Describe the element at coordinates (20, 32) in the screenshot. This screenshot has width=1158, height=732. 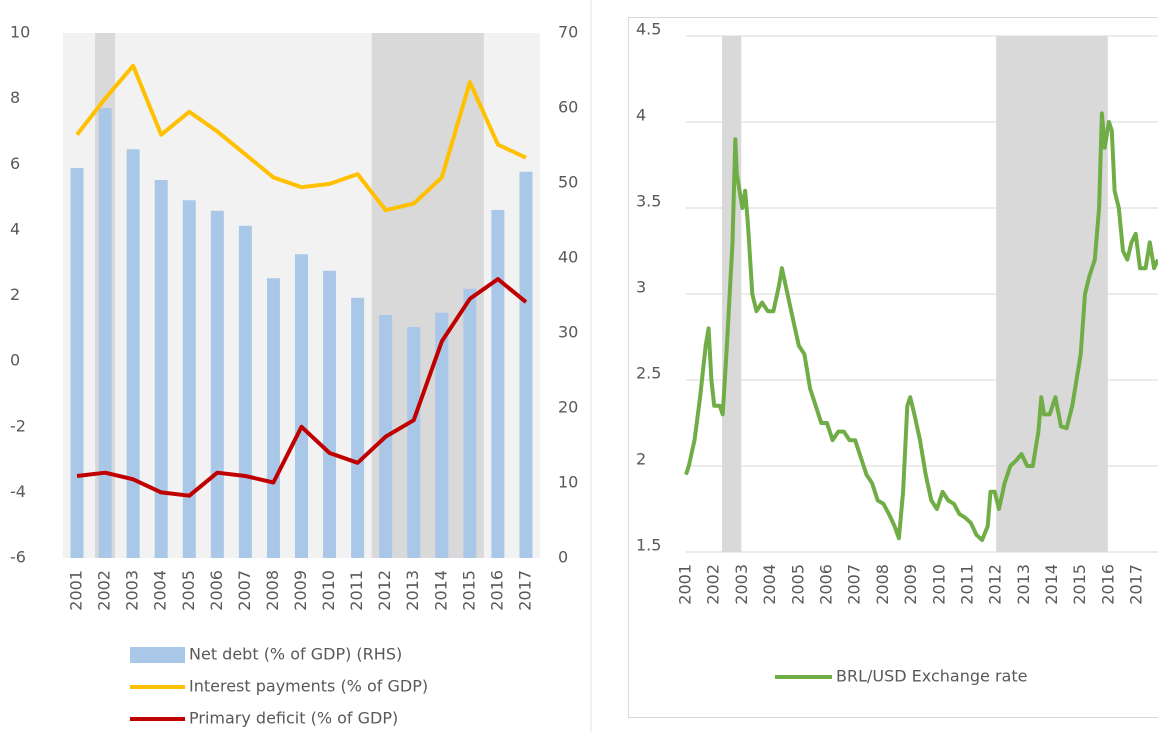
I see `y-tick-label: 10` at that location.